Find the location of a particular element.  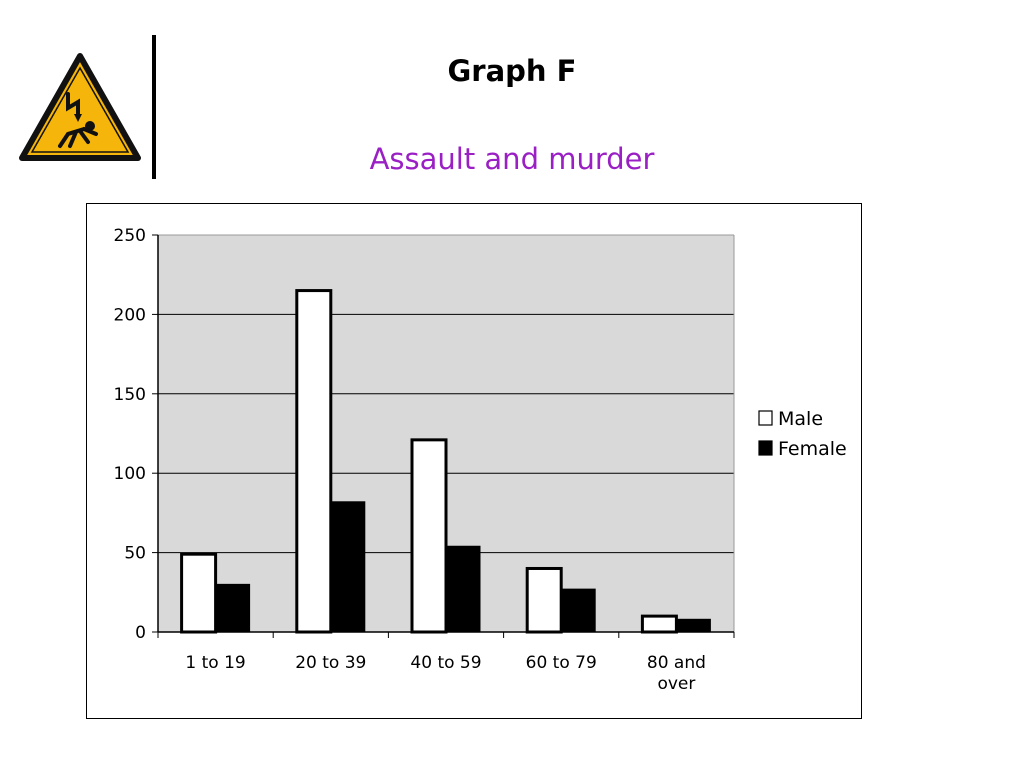

y-tick-label: 50 is located at coordinates (135, 554).